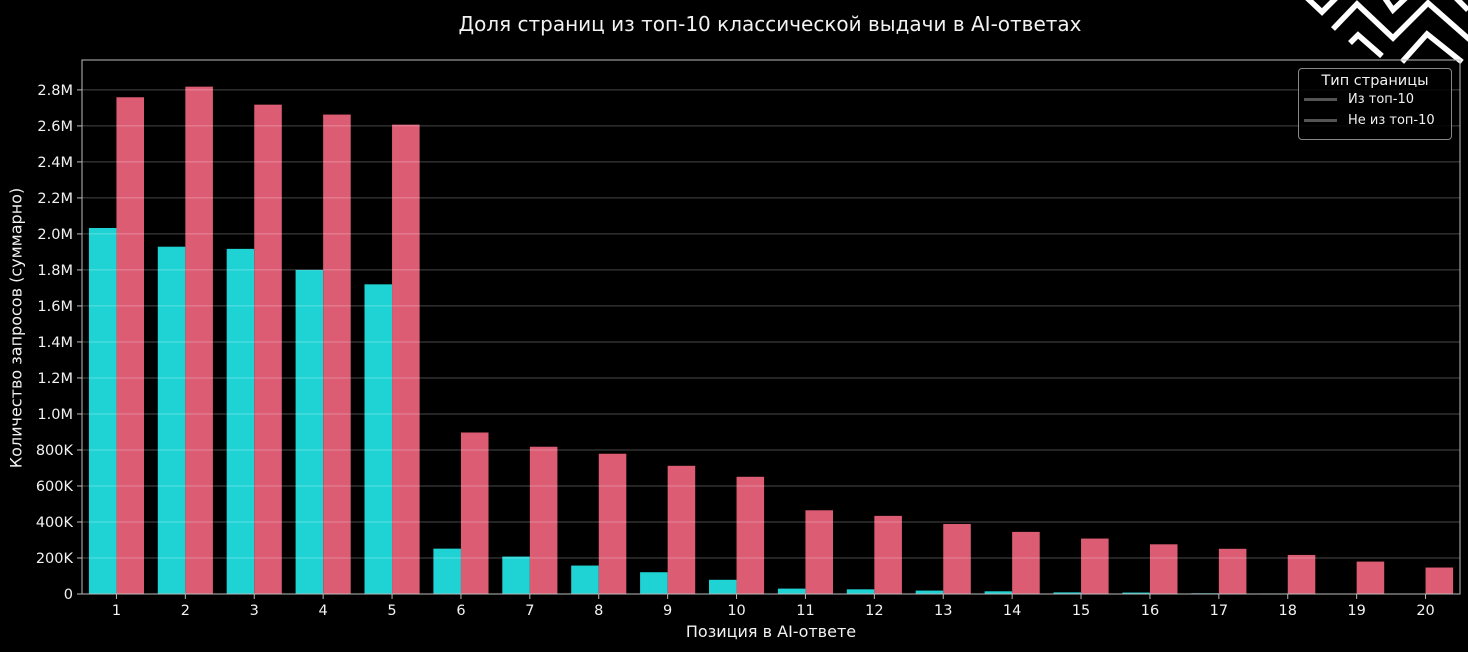 The width and height of the screenshot is (1468, 652). I want to click on y-tick-label: 1.6M, so click(55, 307).